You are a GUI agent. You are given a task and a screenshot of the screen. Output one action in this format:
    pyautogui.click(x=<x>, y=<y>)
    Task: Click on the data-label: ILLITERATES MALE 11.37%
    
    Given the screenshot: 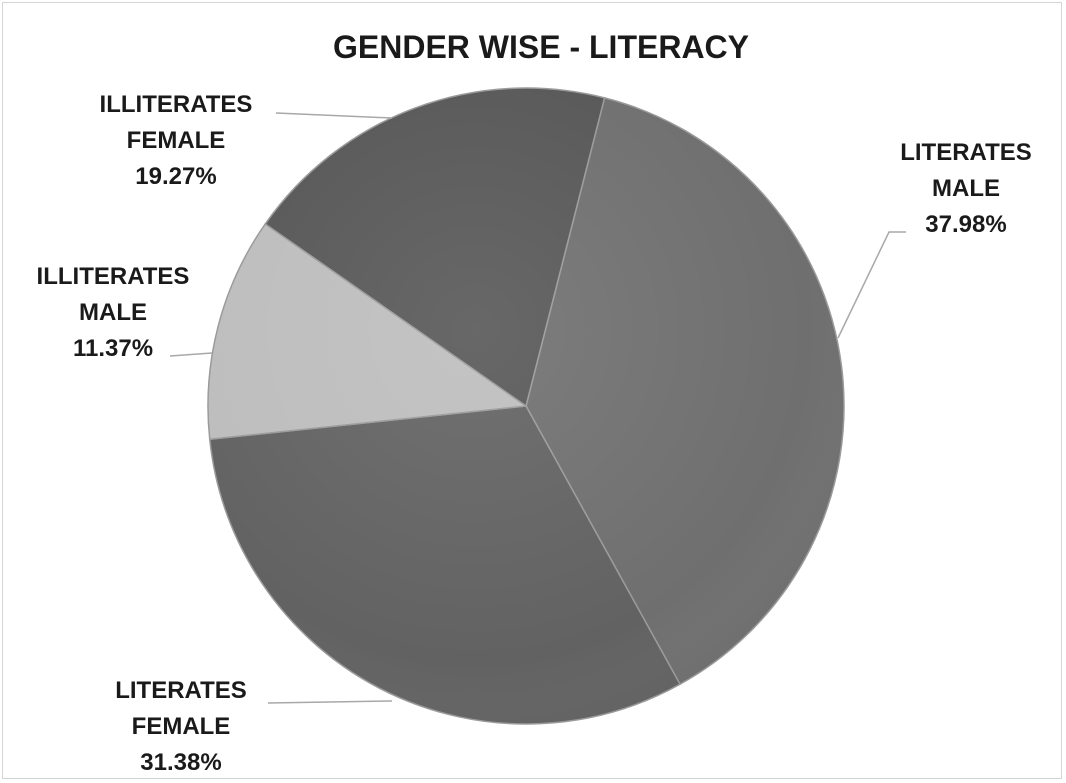 What is the action you would take?
    pyautogui.click(x=113, y=312)
    